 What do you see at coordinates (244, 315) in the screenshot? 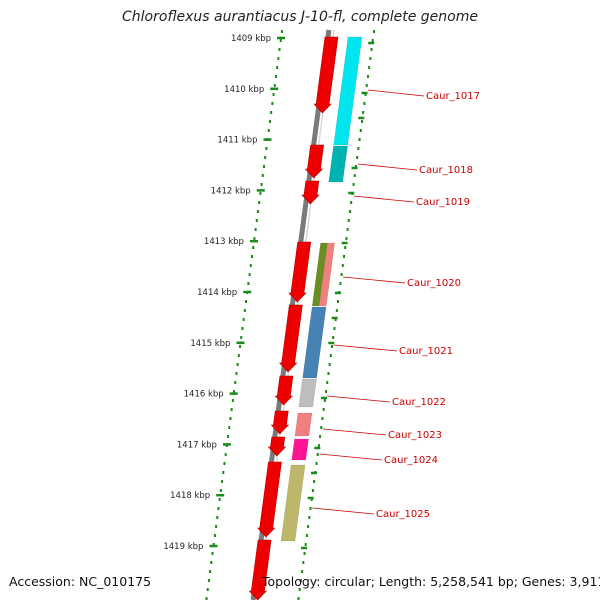
I see `scale-dotted-line` at bounding box center [244, 315].